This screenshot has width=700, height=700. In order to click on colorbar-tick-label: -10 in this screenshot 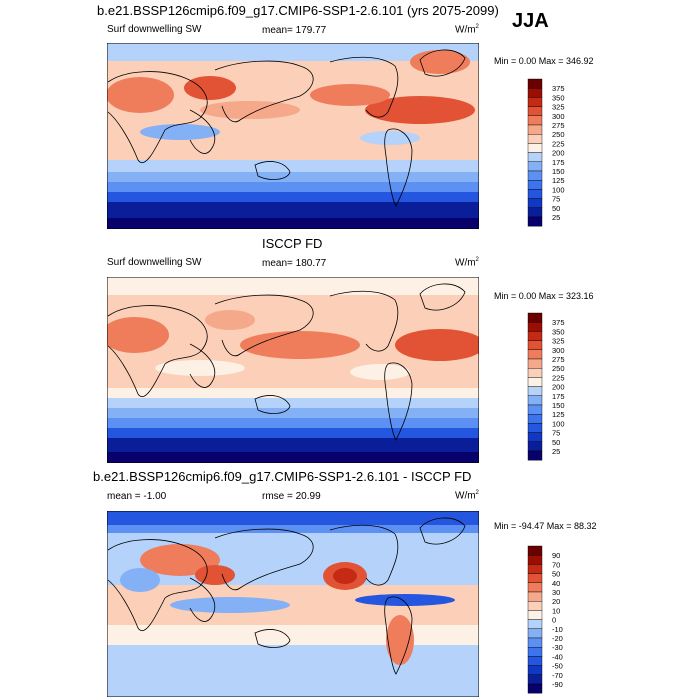, I will do `click(557, 629)`.